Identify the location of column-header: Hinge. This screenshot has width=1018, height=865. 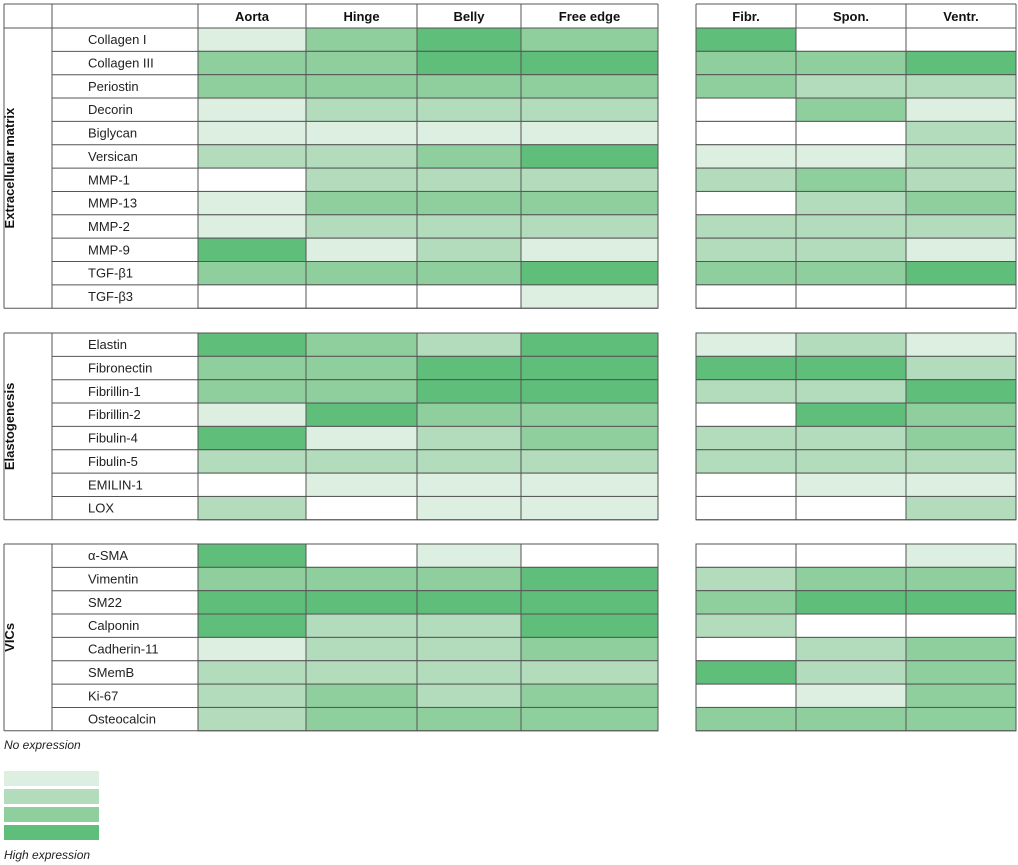
(361, 16).